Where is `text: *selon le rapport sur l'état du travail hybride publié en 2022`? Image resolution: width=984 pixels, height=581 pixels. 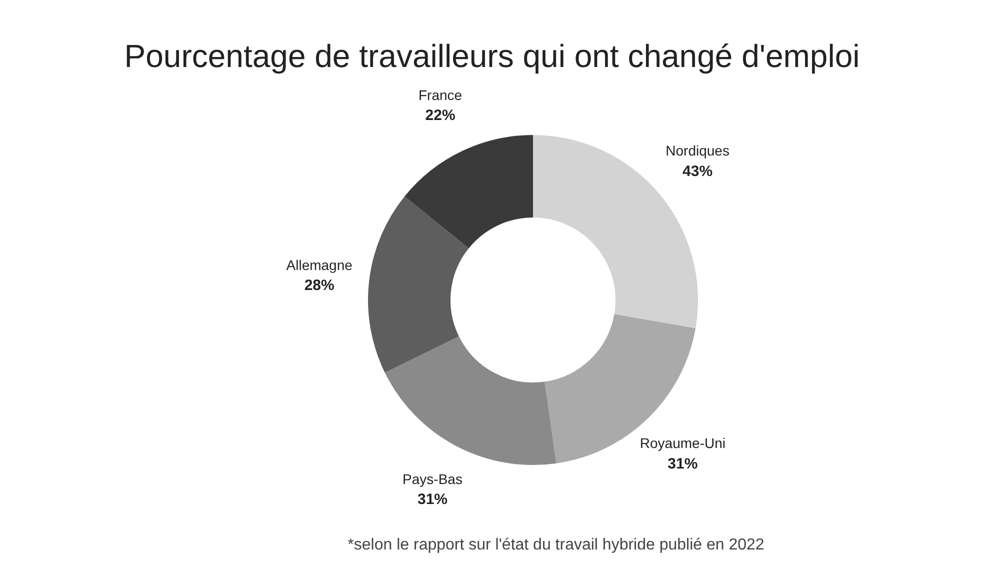 text: *selon le rapport sur l'état du travail hybride publié en 2022 is located at coordinates (556, 545).